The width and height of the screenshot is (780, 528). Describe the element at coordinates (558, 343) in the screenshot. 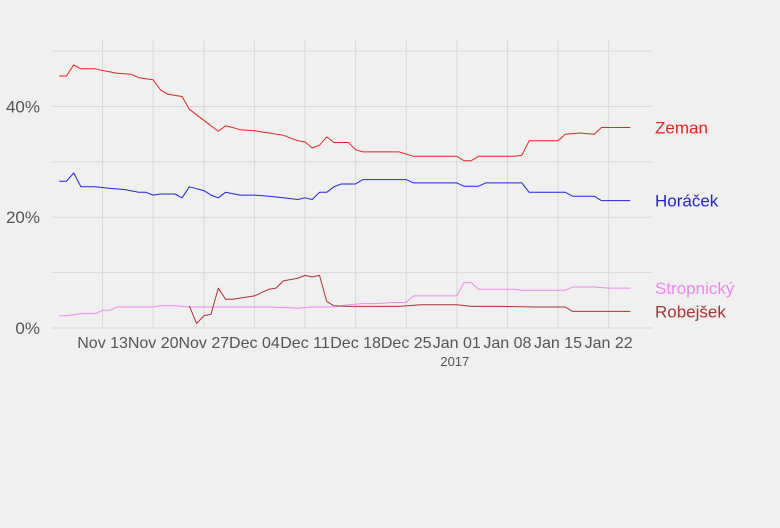

I see `x-tick-label: Jan 15` at that location.